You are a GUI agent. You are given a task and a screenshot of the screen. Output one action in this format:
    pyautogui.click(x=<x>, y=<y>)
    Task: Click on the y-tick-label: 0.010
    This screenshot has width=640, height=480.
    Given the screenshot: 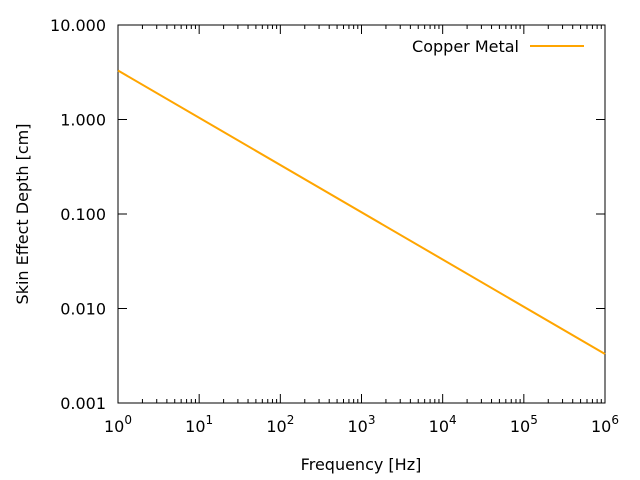 What is the action you would take?
    pyautogui.click(x=83, y=309)
    